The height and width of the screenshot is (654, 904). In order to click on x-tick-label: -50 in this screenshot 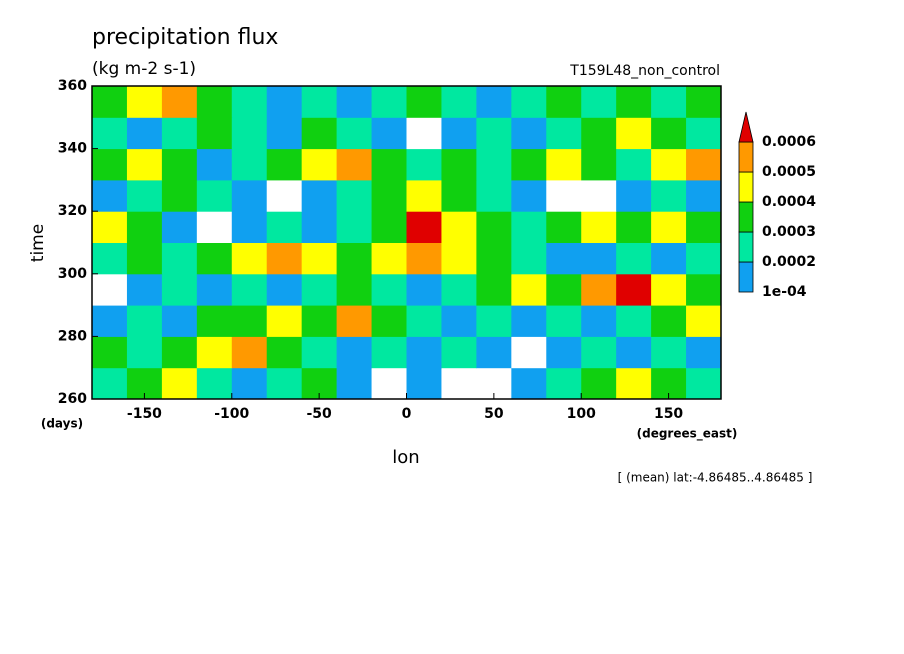, I will do `click(319, 414)`.